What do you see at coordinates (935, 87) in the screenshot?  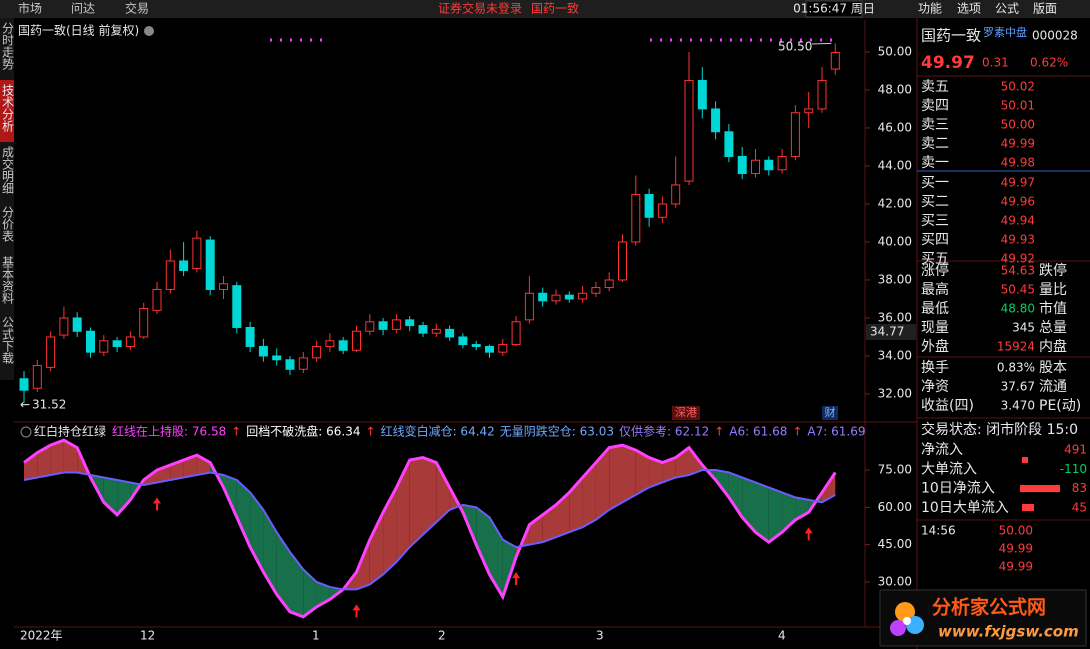 I see `book-label: 卖五` at bounding box center [935, 87].